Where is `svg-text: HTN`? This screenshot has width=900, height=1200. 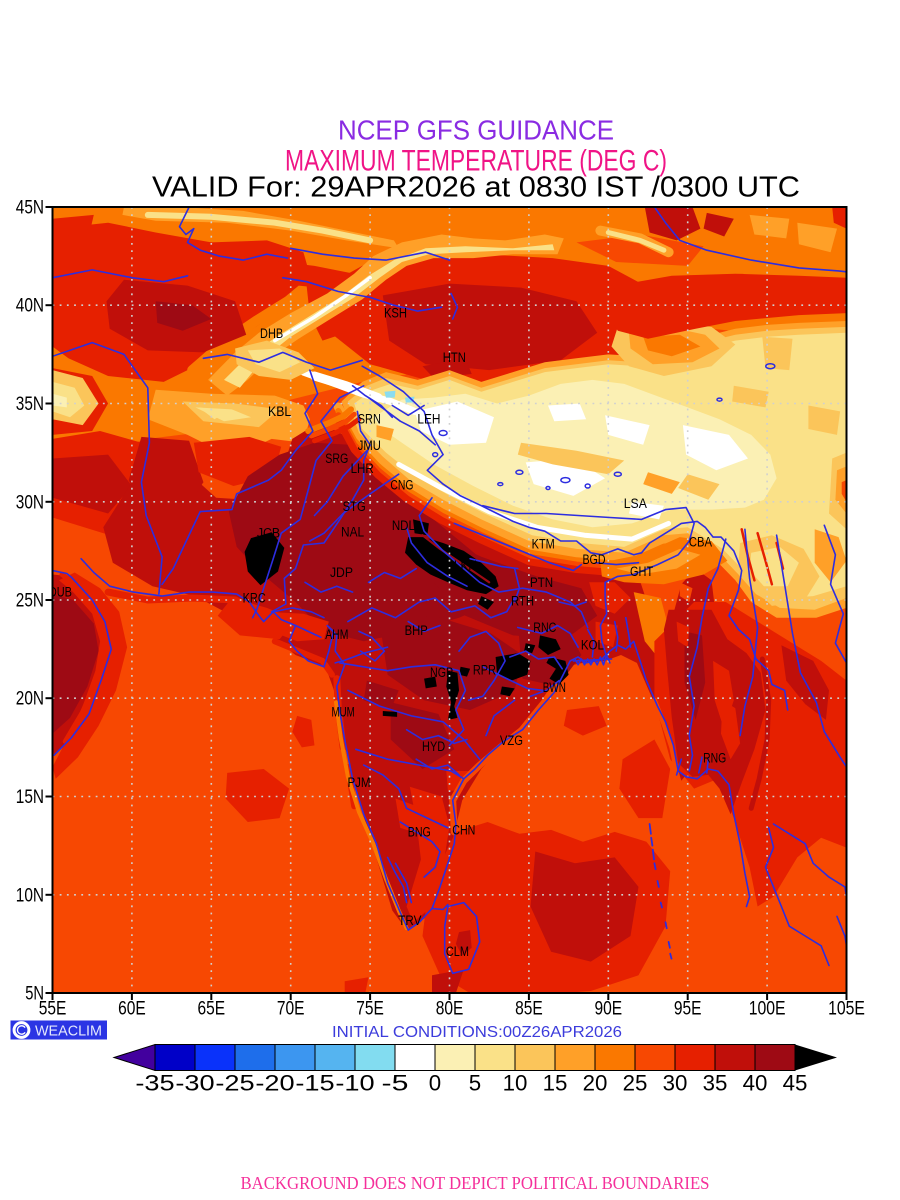
svg-text: HTN is located at coordinates (454, 357).